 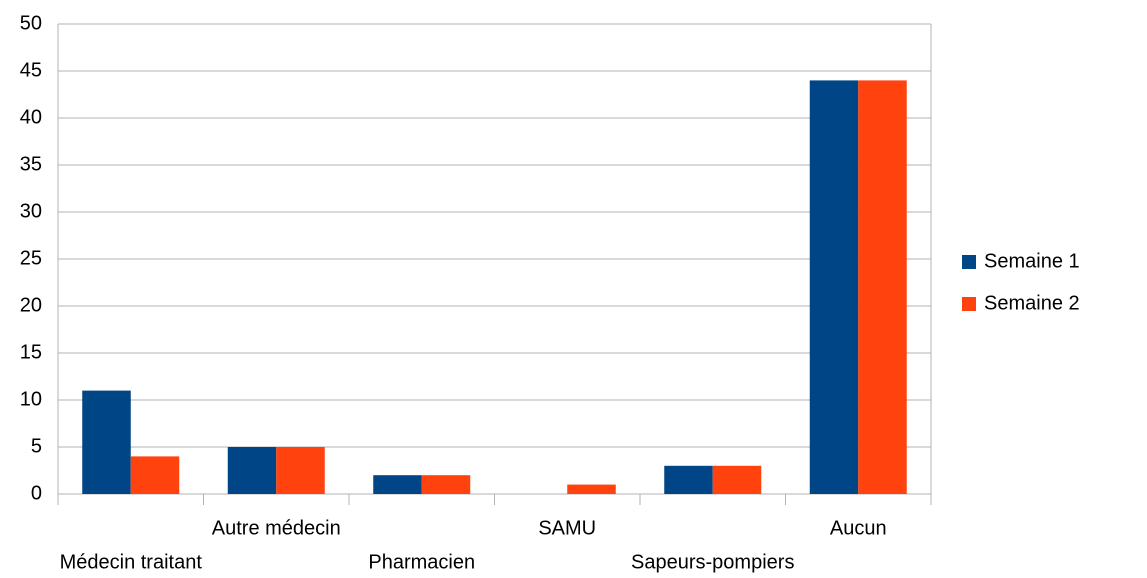 I want to click on x-tick-label: Médecin traitant, so click(x=131, y=562).